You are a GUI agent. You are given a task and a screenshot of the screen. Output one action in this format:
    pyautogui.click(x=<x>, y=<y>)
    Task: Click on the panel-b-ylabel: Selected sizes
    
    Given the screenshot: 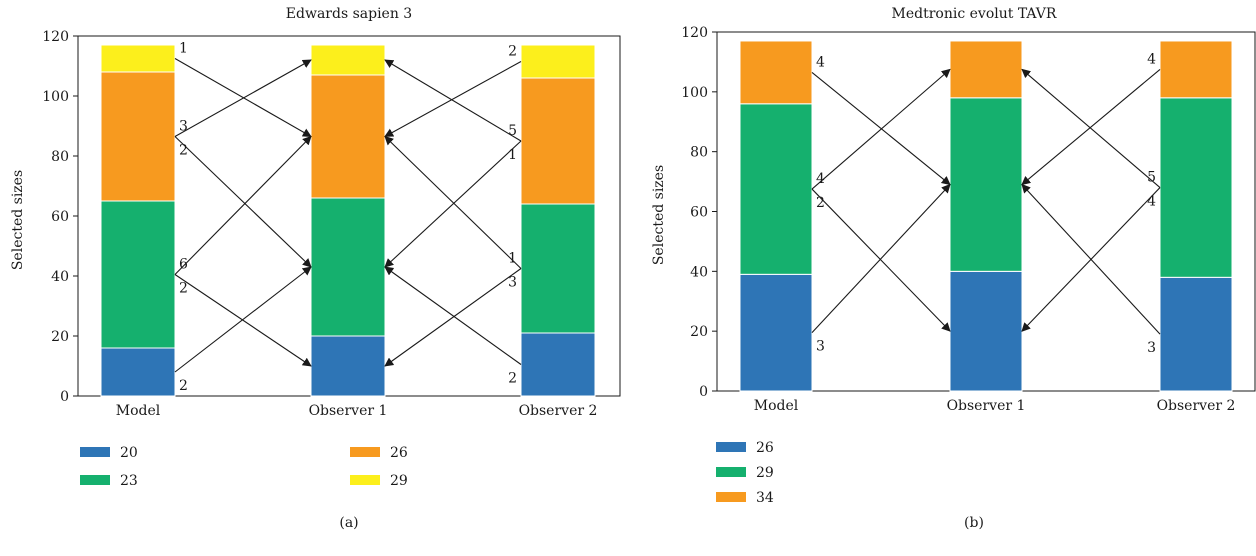 What is the action you would take?
    pyautogui.click(x=659, y=215)
    